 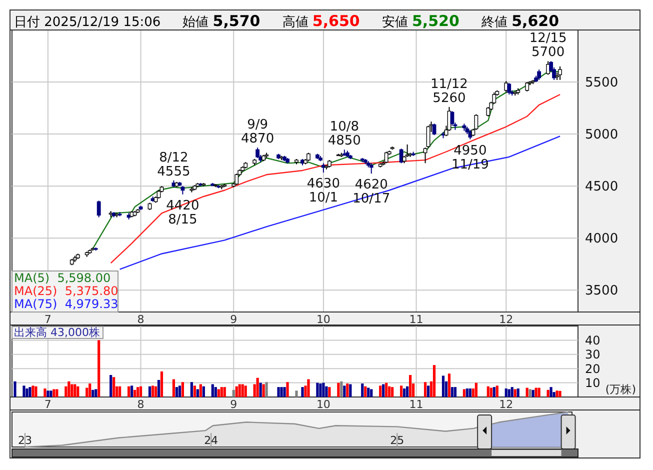 I want to click on x-tick-label: 7, so click(x=48, y=404).